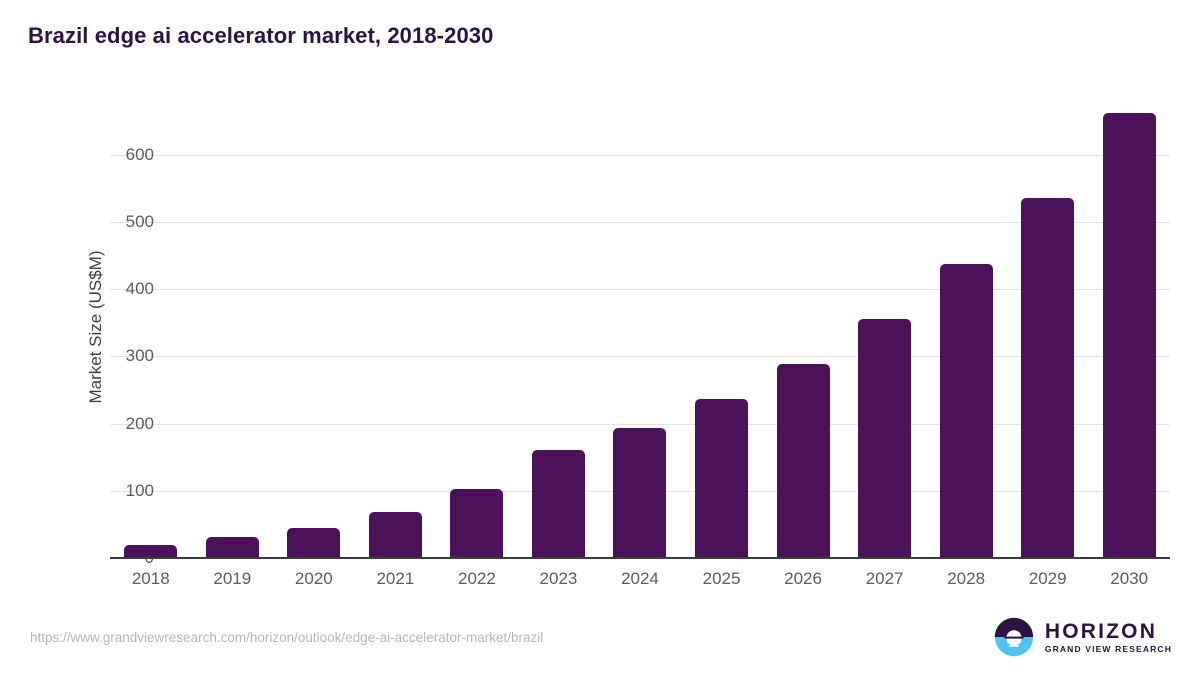 The width and height of the screenshot is (1200, 675). Describe the element at coordinates (95, 326) in the screenshot. I see `y-axis-title: Market Size (US$M)` at that location.